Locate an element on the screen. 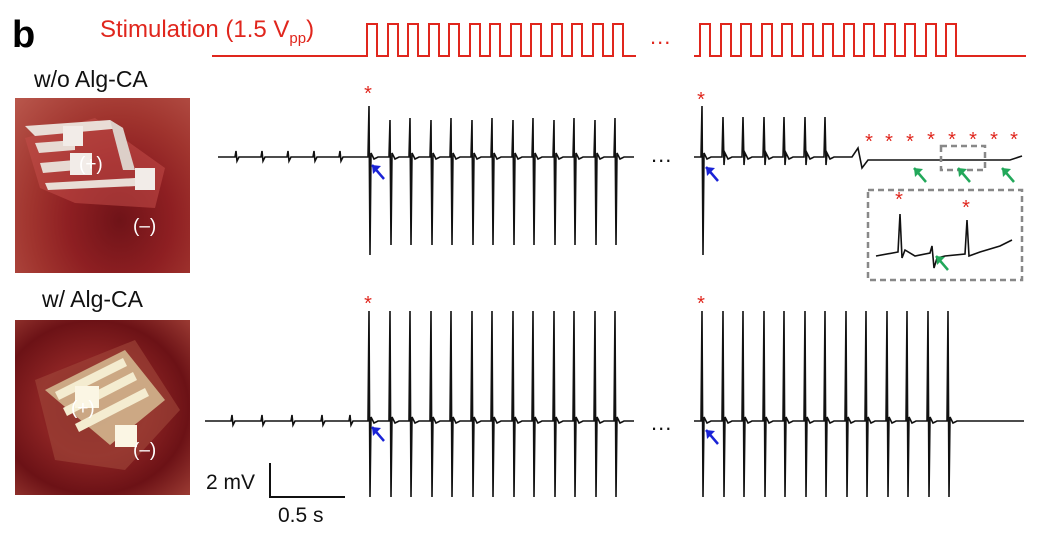 The image size is (1040, 538). stimulation-train-right is located at coordinates (860, 40).